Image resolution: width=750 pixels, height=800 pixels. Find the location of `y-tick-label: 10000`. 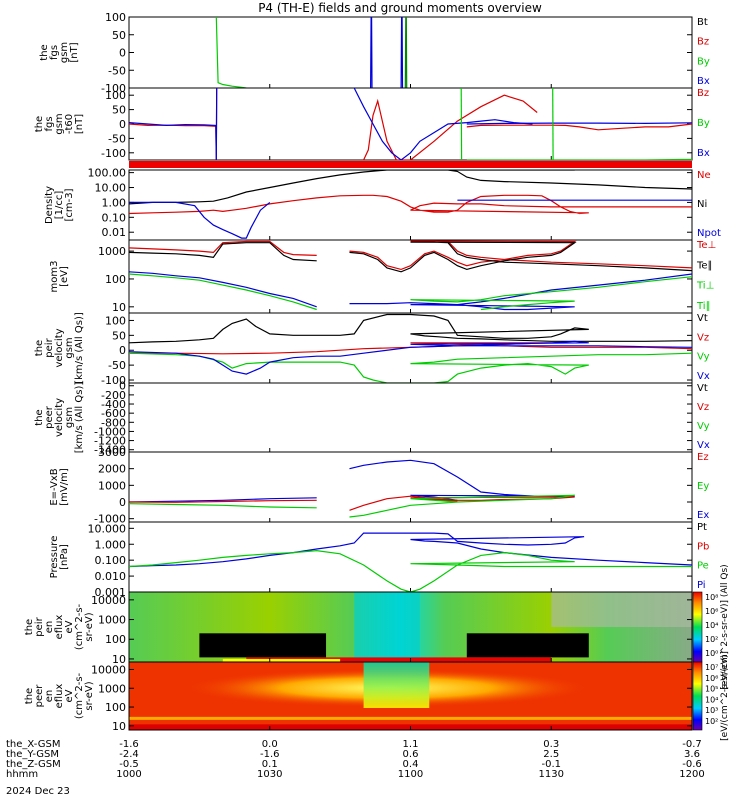

y-tick-label: 10000 is located at coordinates (108, 669).